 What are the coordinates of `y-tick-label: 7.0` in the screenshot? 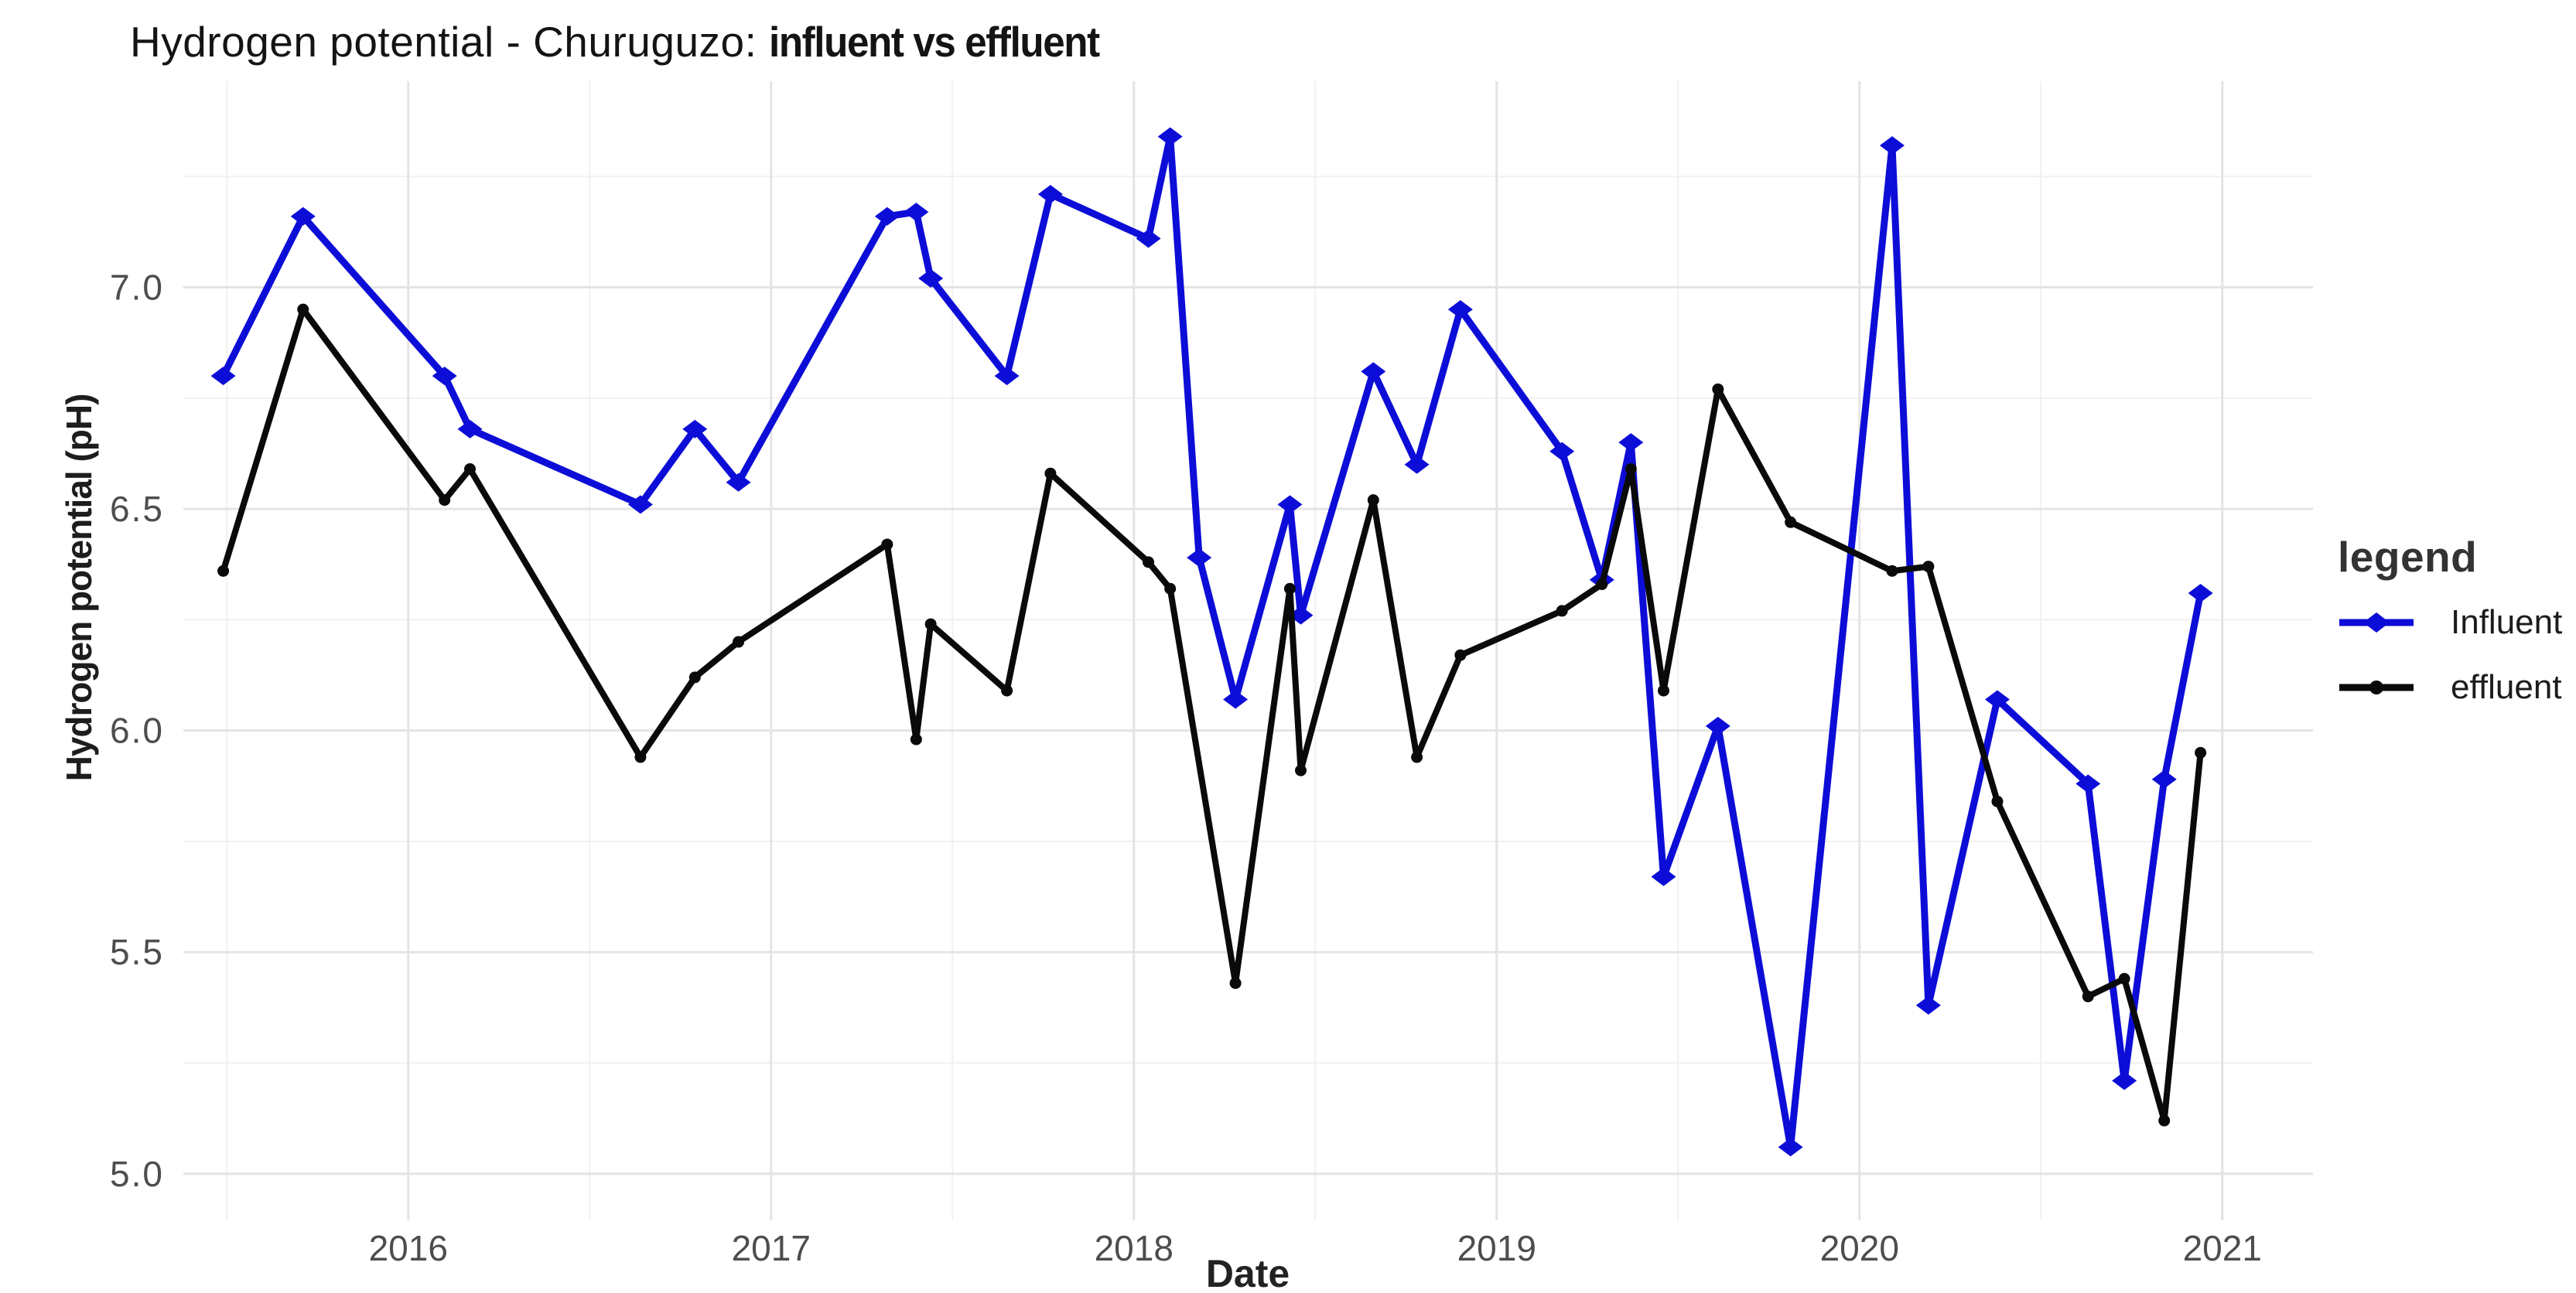 It's located at (137, 288).